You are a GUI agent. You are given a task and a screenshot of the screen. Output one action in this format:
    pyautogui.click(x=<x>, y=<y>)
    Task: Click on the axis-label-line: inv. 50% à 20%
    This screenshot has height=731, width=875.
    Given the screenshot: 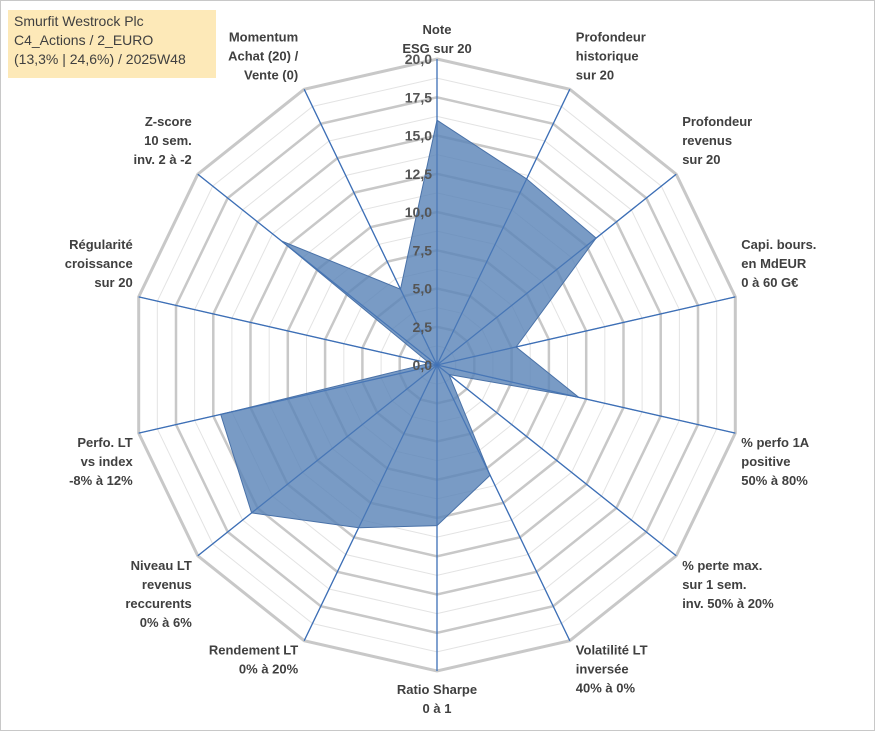 What is the action you would take?
    pyautogui.click(x=728, y=603)
    